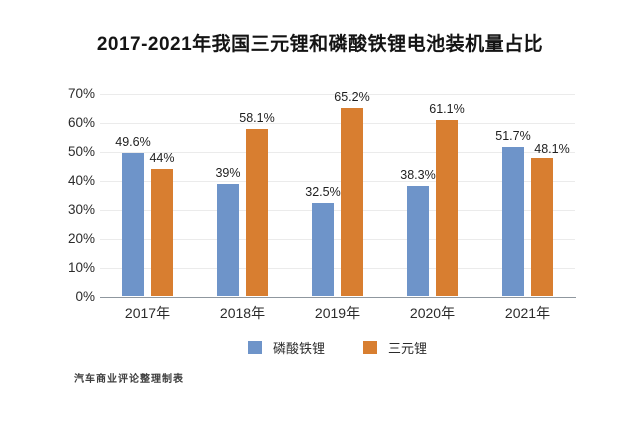  What do you see at coordinates (320, 44) in the screenshot?
I see `chart-title: 2017-2021年我国三元锂和磷酸铁锂电池装机量占比` at bounding box center [320, 44].